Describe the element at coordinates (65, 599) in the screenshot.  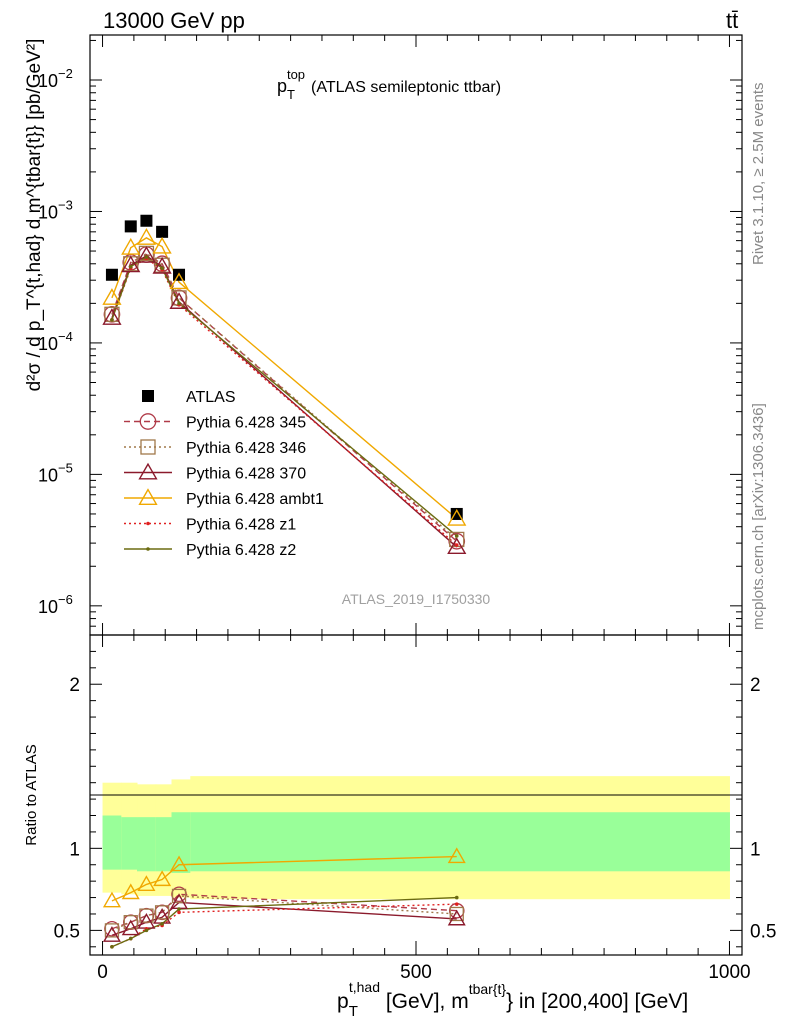
I see `tick-exponent: −6` at that location.